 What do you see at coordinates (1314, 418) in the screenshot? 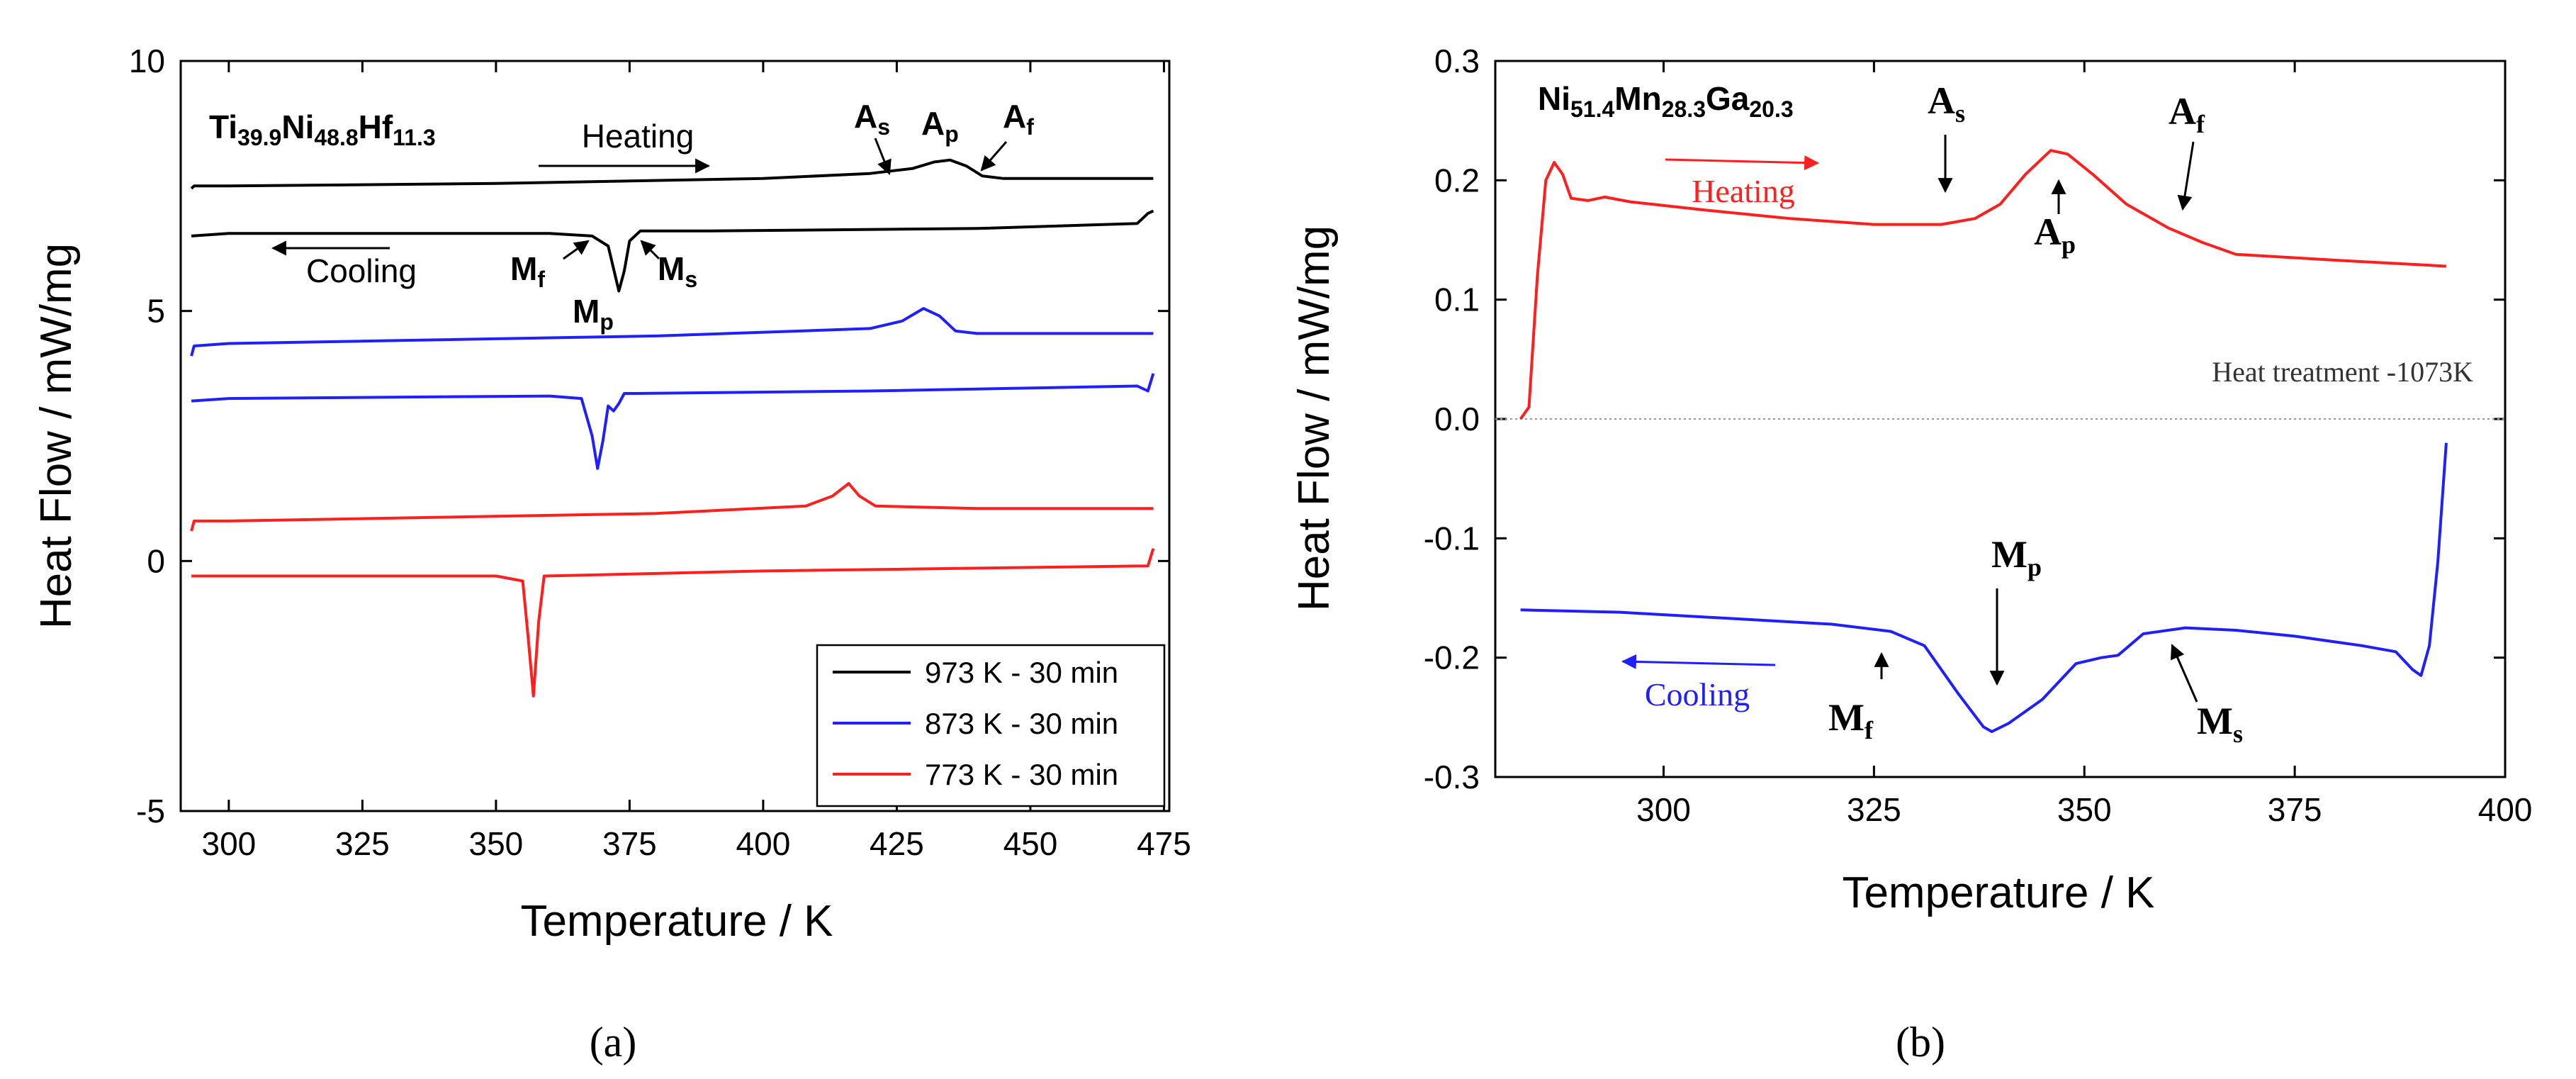
I see `panel-b-y-axis-label: Heat Flow / mW/mg` at bounding box center [1314, 418].